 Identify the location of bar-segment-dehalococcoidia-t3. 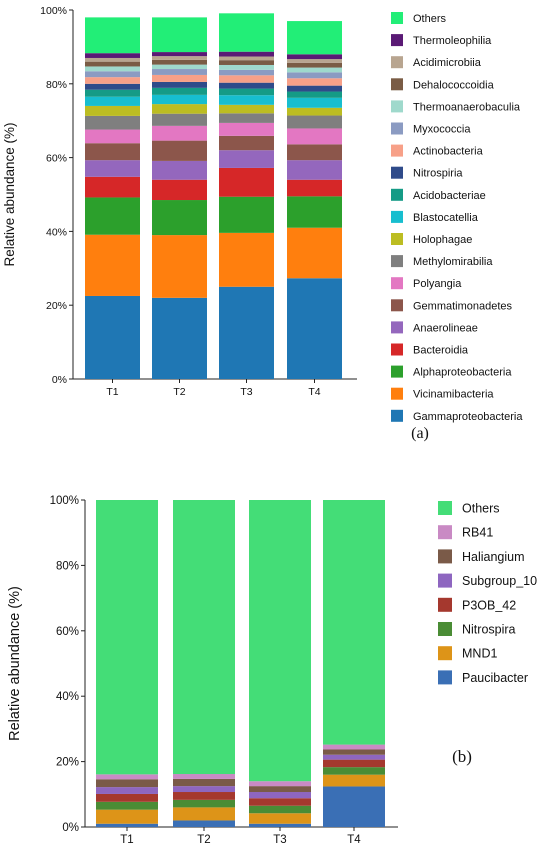
(246, 62).